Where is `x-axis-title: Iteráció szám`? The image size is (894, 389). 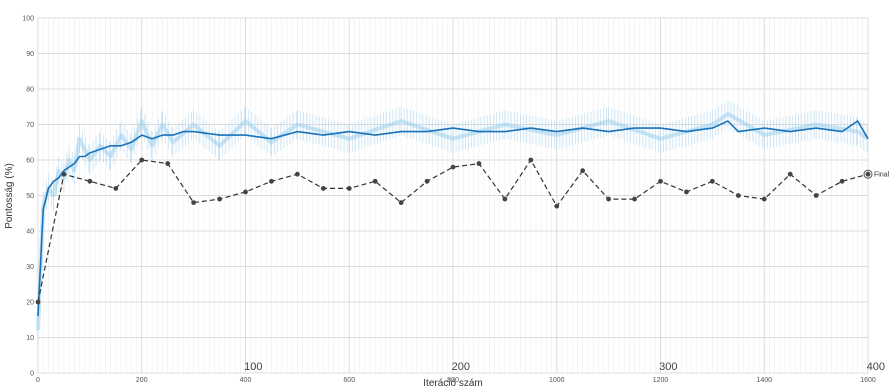
x-axis-title: Iteráció szám is located at coordinates (452, 383).